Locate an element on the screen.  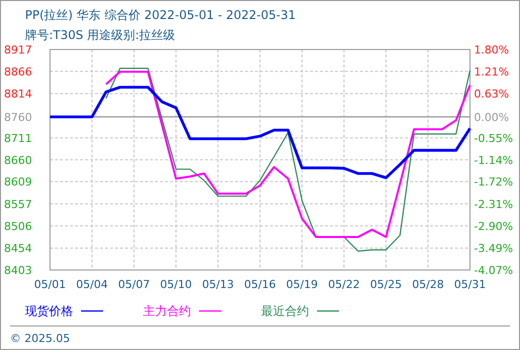
x-tick-label: 05/13 is located at coordinates (218, 284).